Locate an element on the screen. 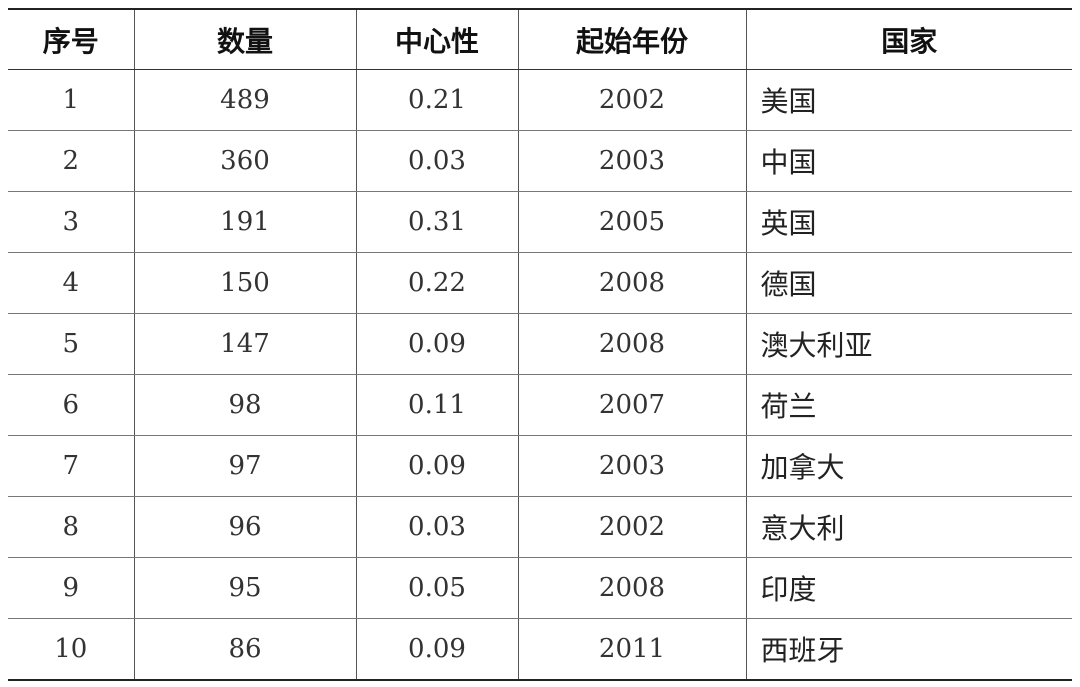 The width and height of the screenshot is (1080, 687). cell-index: 9 is located at coordinates (71, 588).